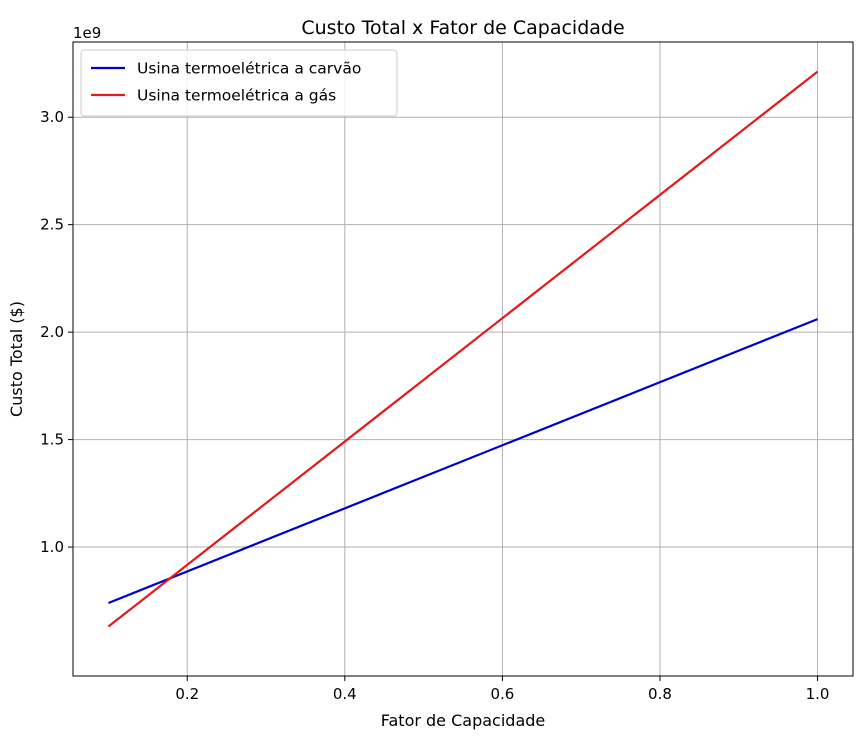  I want to click on chart-title: Custo Total x Fator de Capacidade, so click(462, 28).